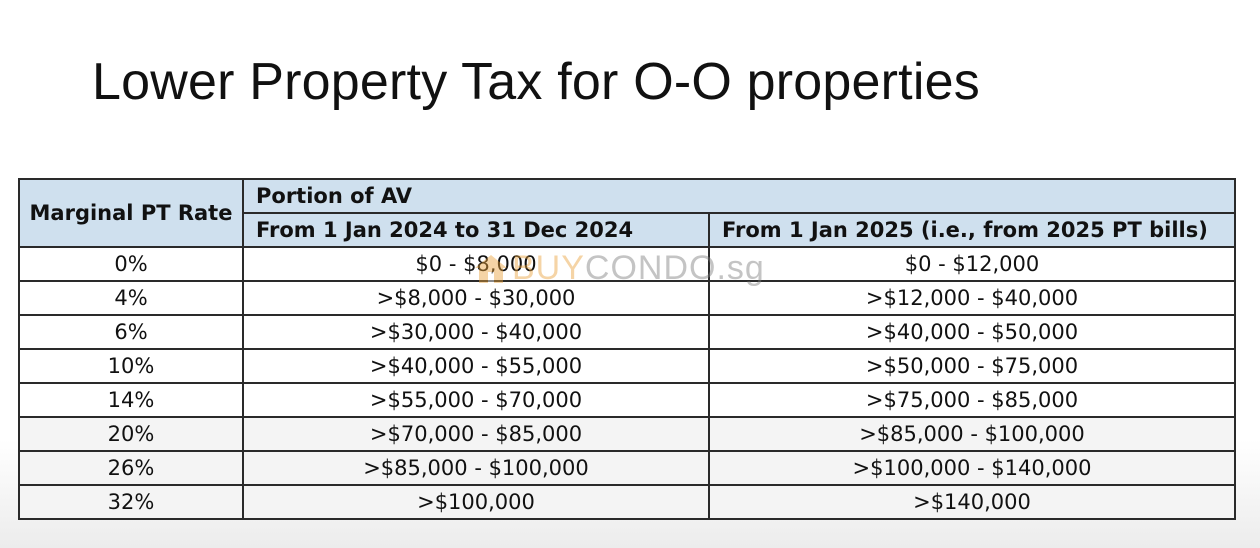 The image size is (1260, 548). Describe the element at coordinates (131, 213) in the screenshot. I see `header-marginal-rate: Marginal PT Rate` at that location.